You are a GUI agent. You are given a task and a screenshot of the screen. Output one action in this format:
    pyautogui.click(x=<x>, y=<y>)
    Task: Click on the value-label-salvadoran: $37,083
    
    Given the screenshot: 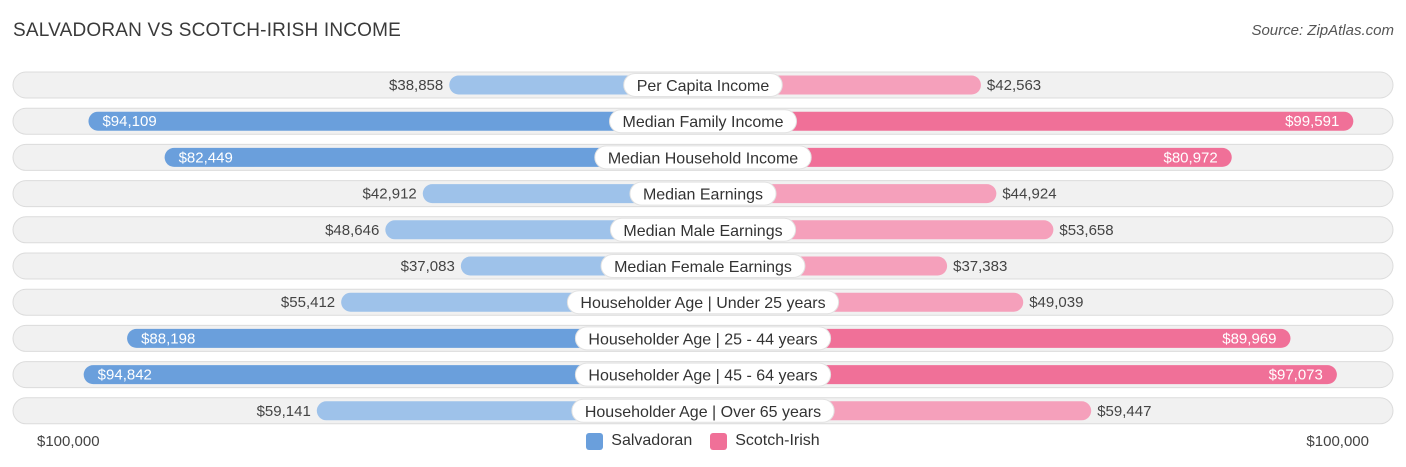 What is the action you would take?
    pyautogui.click(x=428, y=266)
    